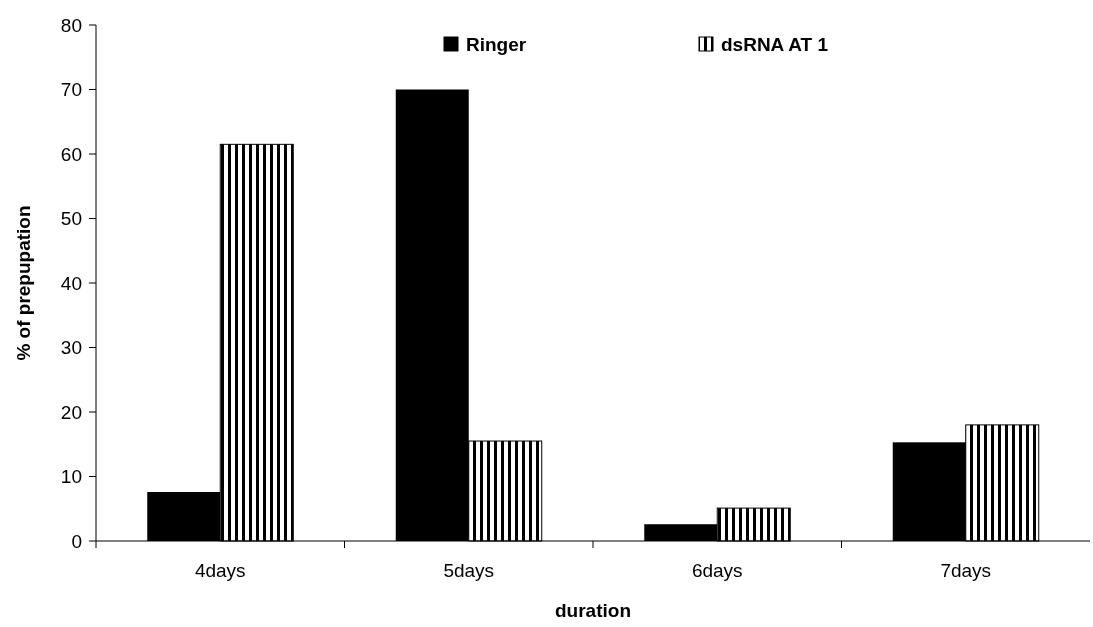  Describe the element at coordinates (966, 570) in the screenshot. I see `x-tick-label: 7days` at that location.